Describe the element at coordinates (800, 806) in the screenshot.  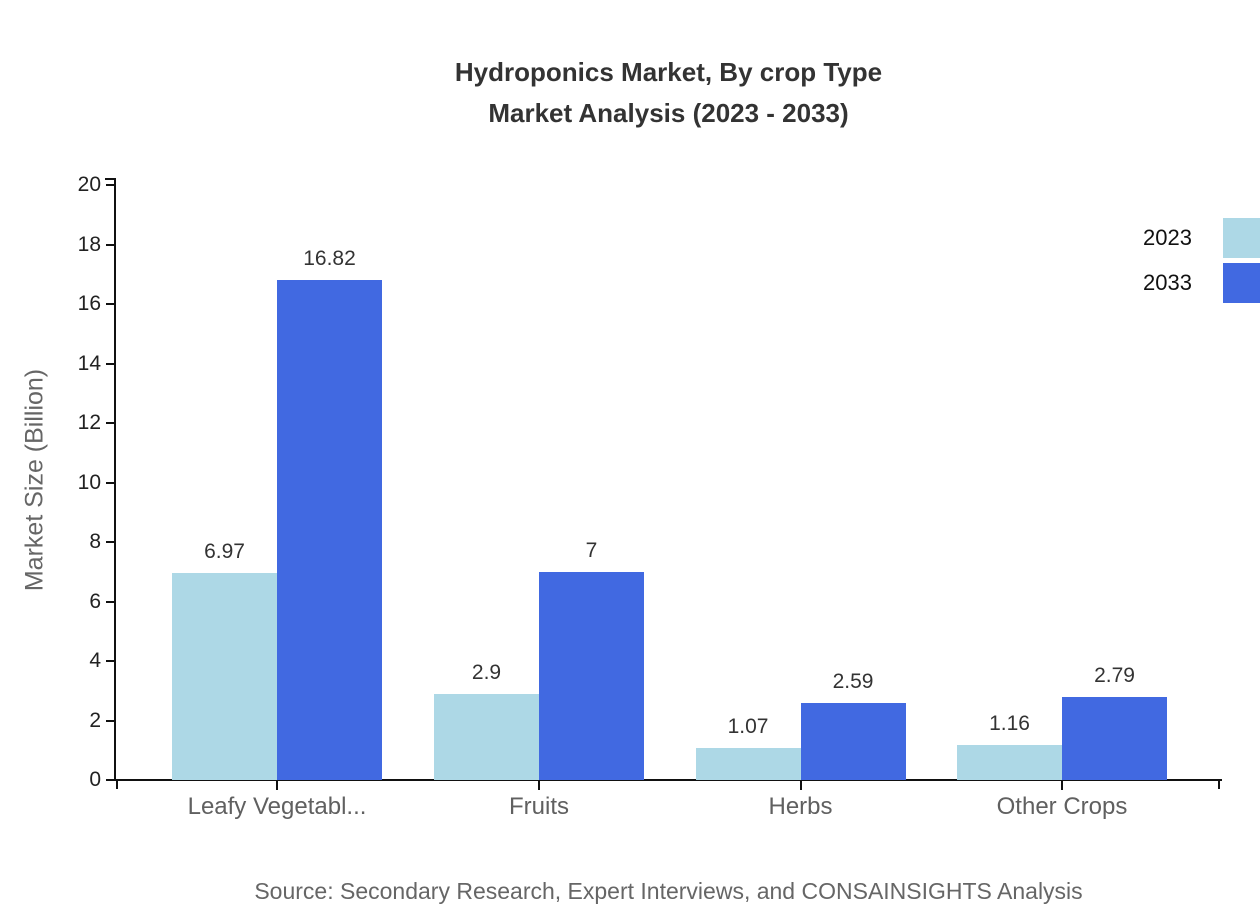
I see `x-category-label: Herbs` at that location.